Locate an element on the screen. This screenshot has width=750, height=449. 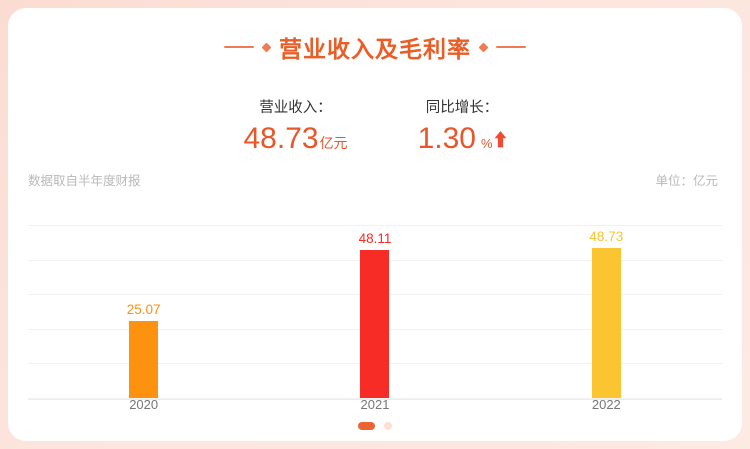
metric-revenue: 营业收入： 48.73 亿元 is located at coordinates (295, 125).